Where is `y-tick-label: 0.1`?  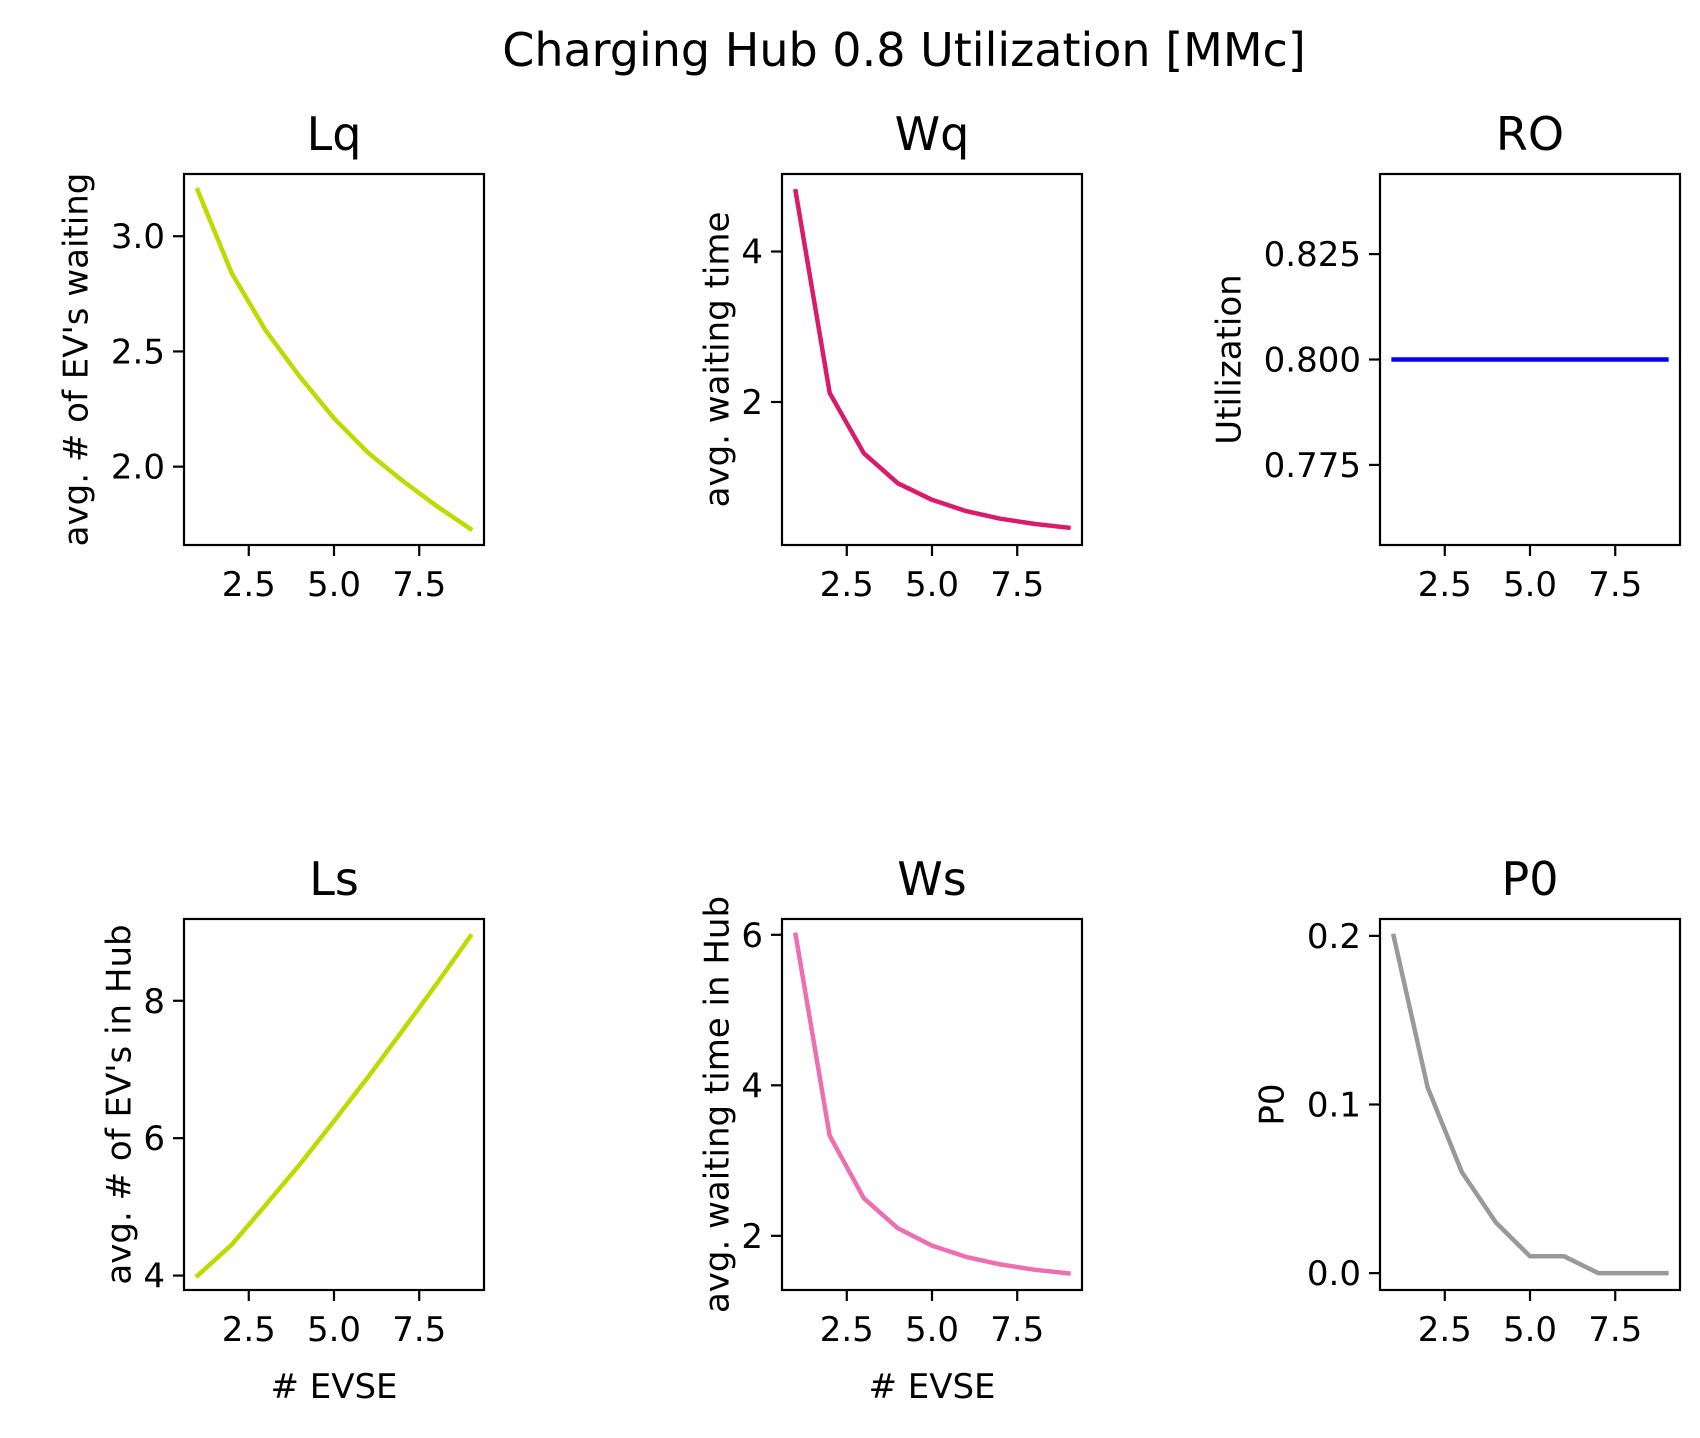 y-tick-label: 0.1 is located at coordinates (1334, 1106).